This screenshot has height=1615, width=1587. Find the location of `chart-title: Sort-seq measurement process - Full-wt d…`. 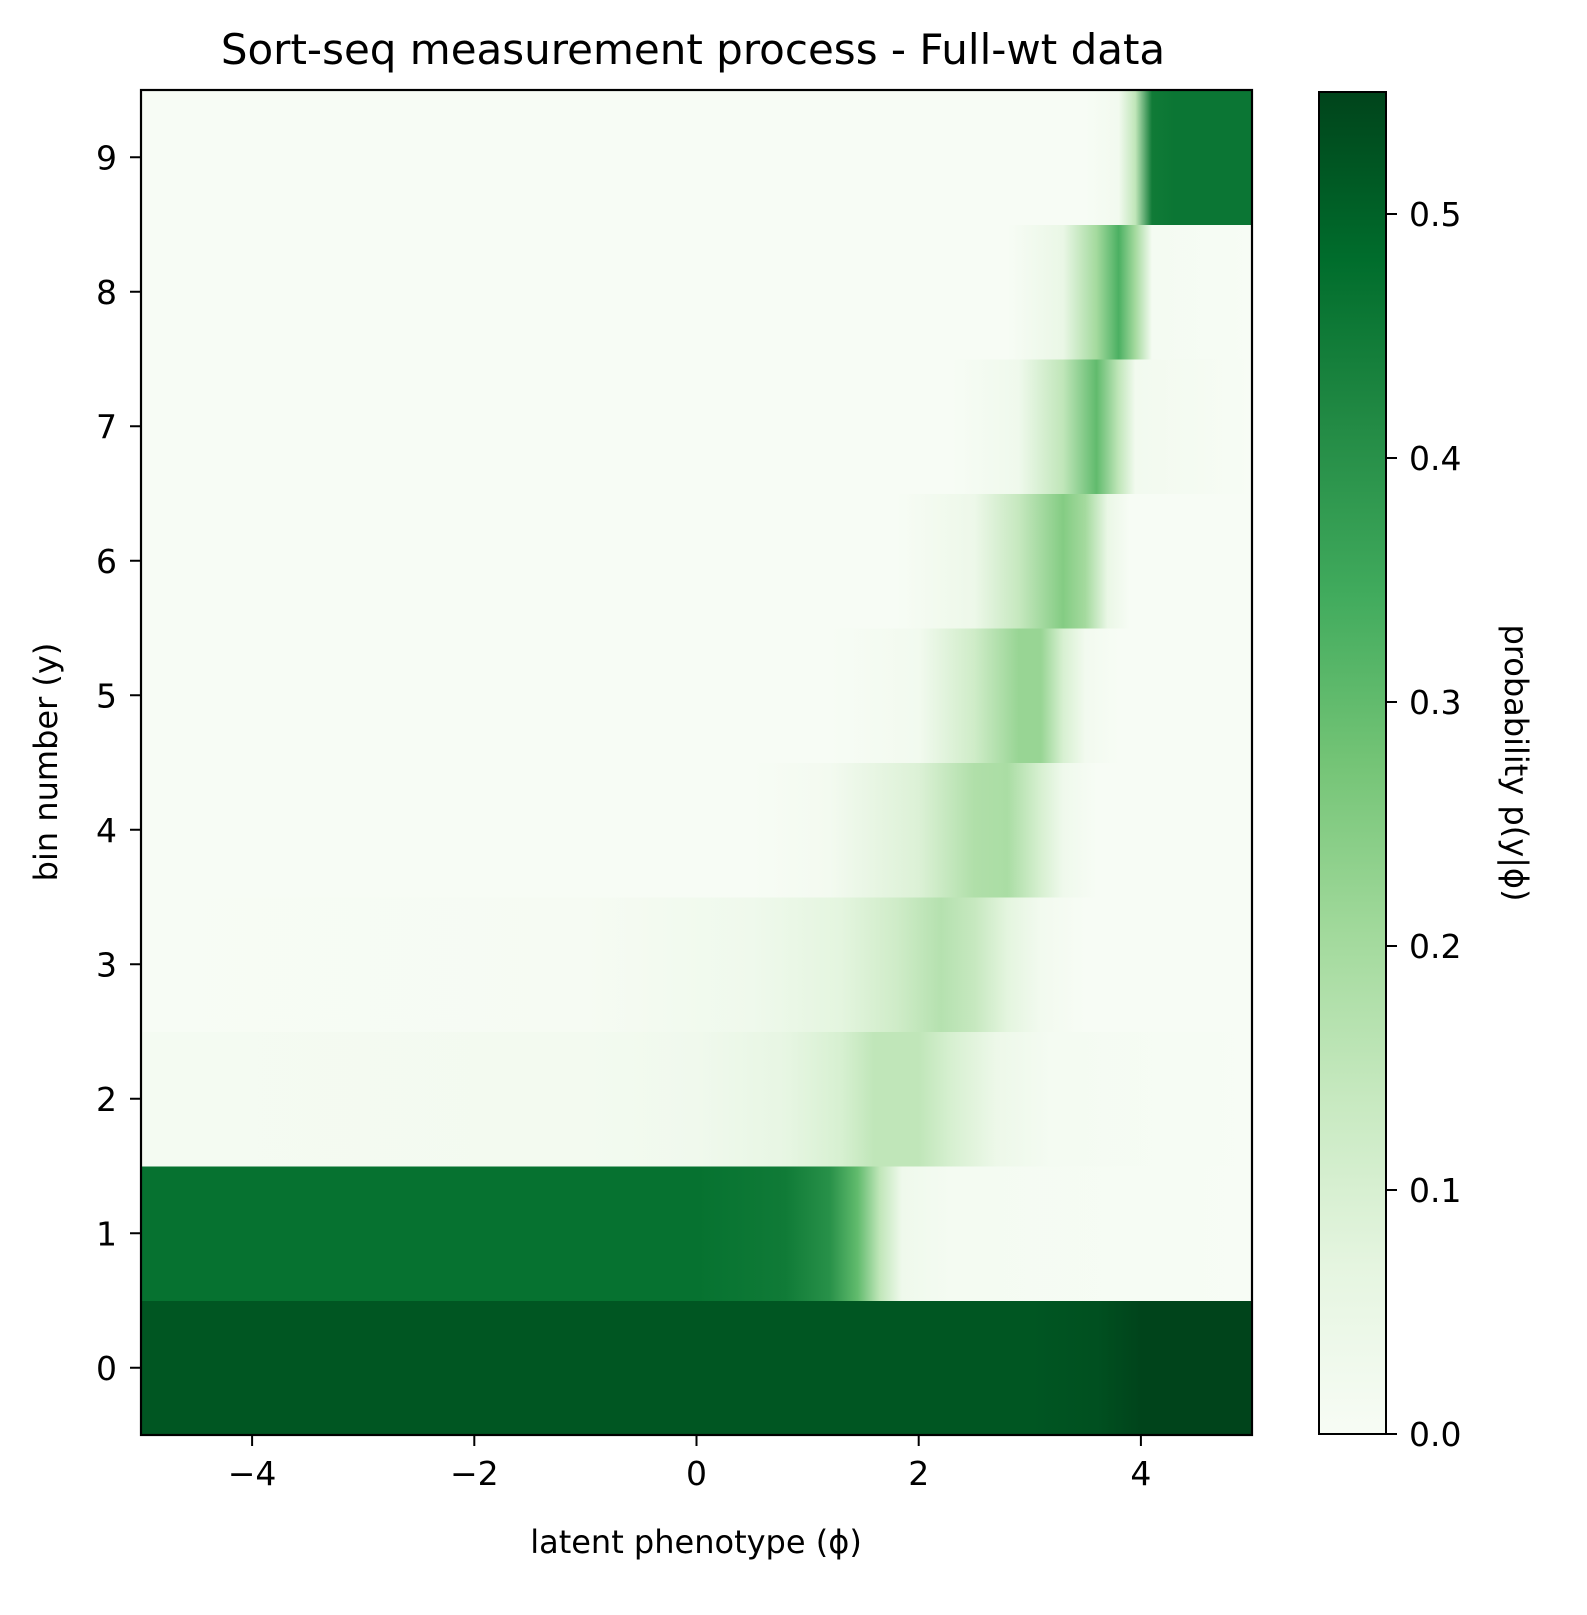

chart-title: Sort-seq measurement process - Full-wt d… is located at coordinates (693, 49).